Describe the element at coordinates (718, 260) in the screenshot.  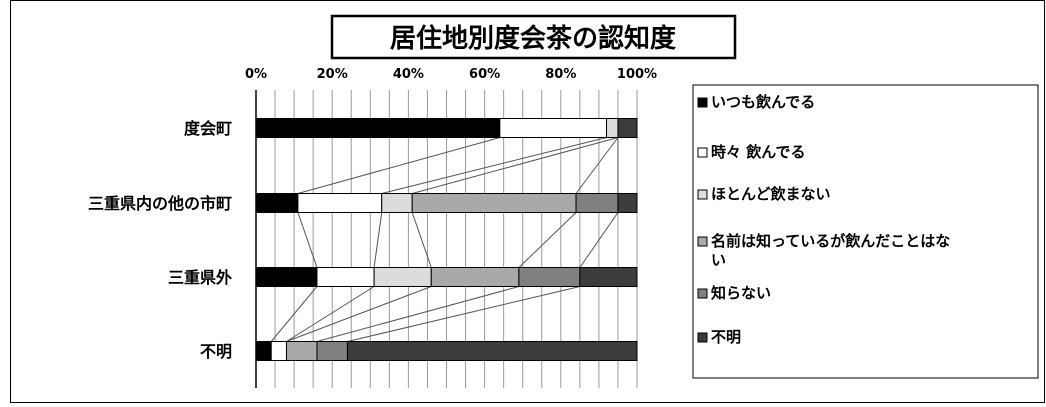
I see `legend-label: い` at that location.